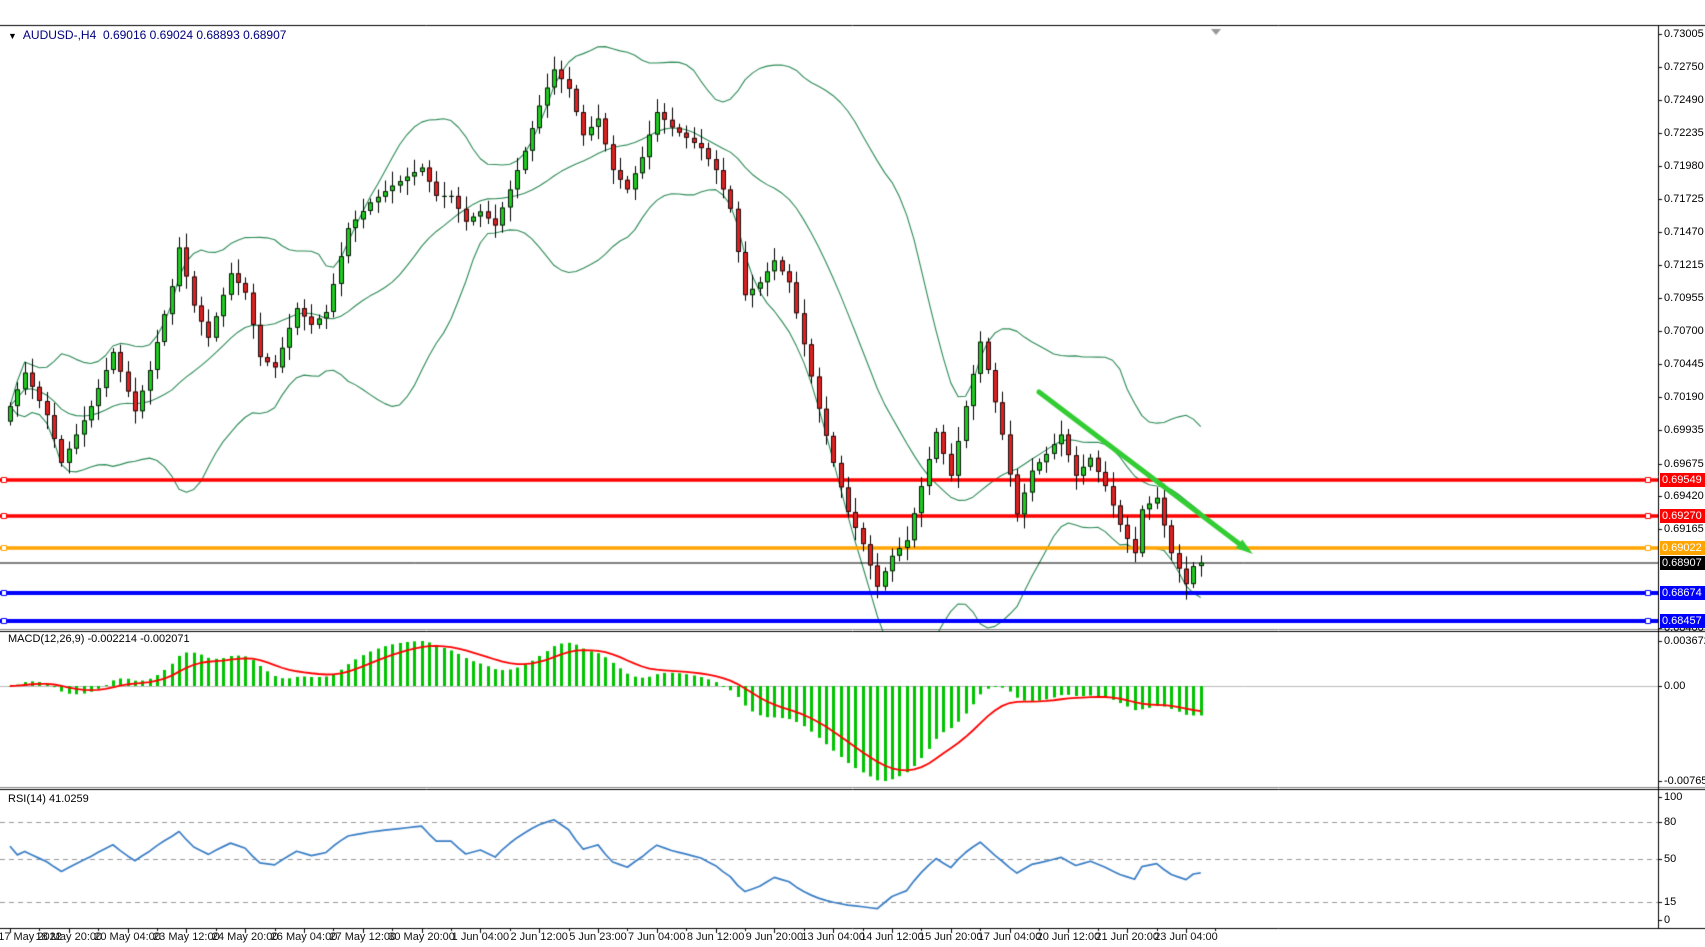 The width and height of the screenshot is (1705, 947). What do you see at coordinates (1684, 133) in the screenshot?
I see `price-tick: 0.72235` at bounding box center [1684, 133].